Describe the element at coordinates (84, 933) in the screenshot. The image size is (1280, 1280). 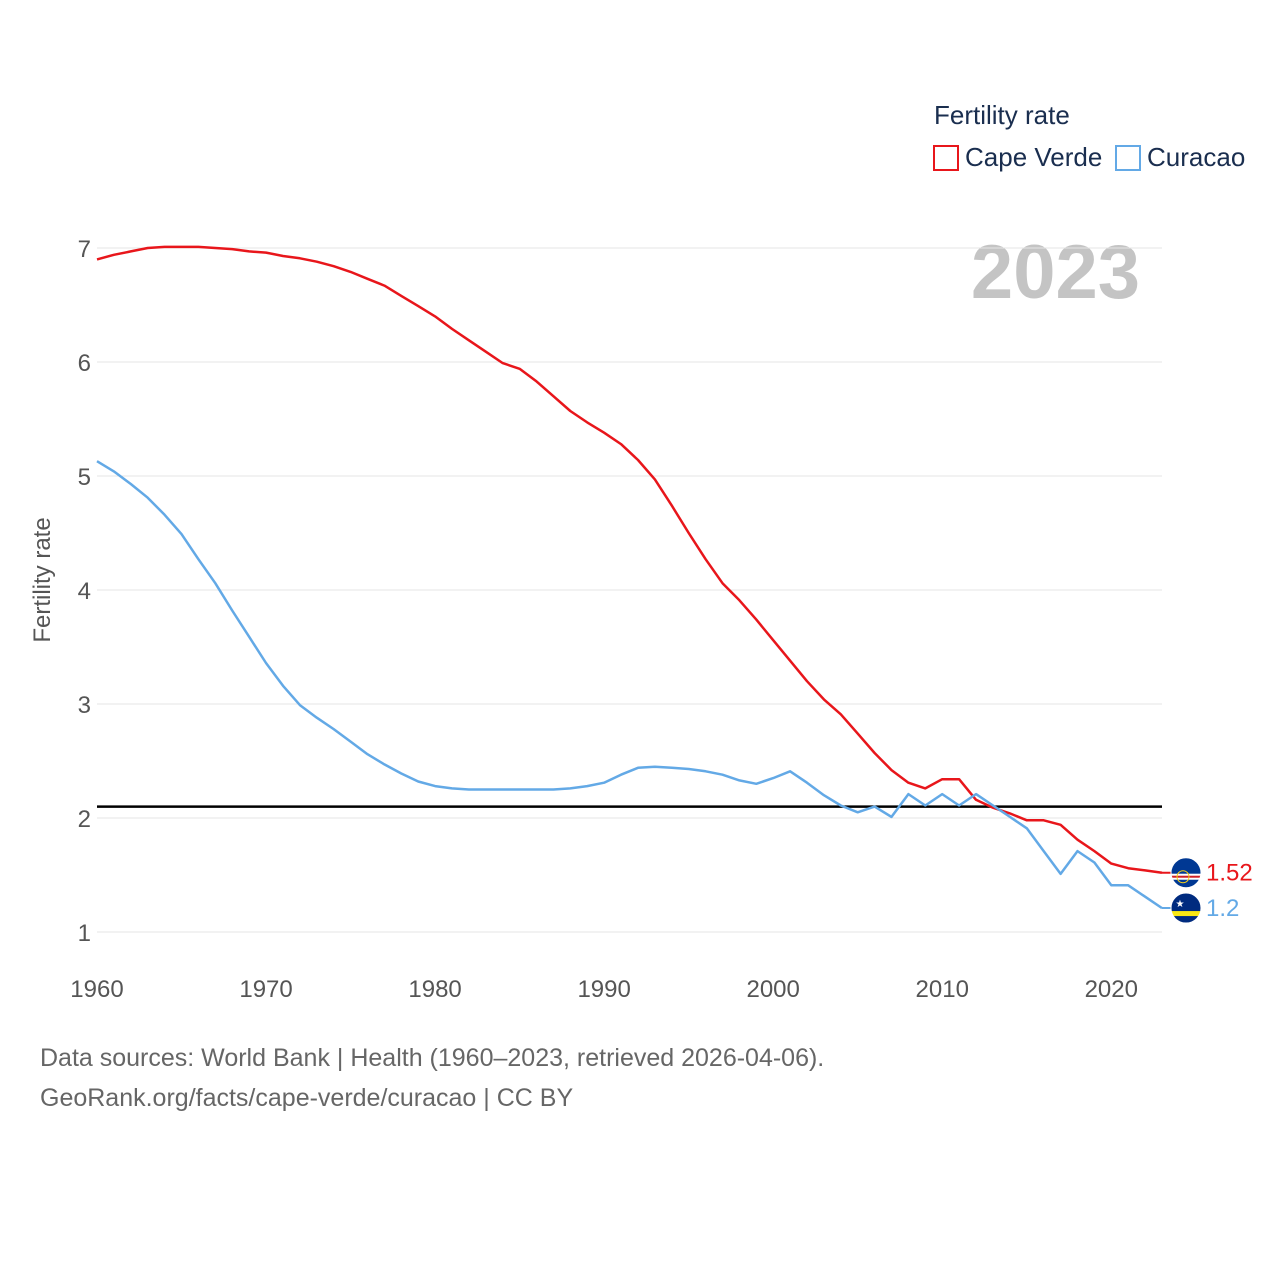
I see `y-tick-label: 1` at that location.